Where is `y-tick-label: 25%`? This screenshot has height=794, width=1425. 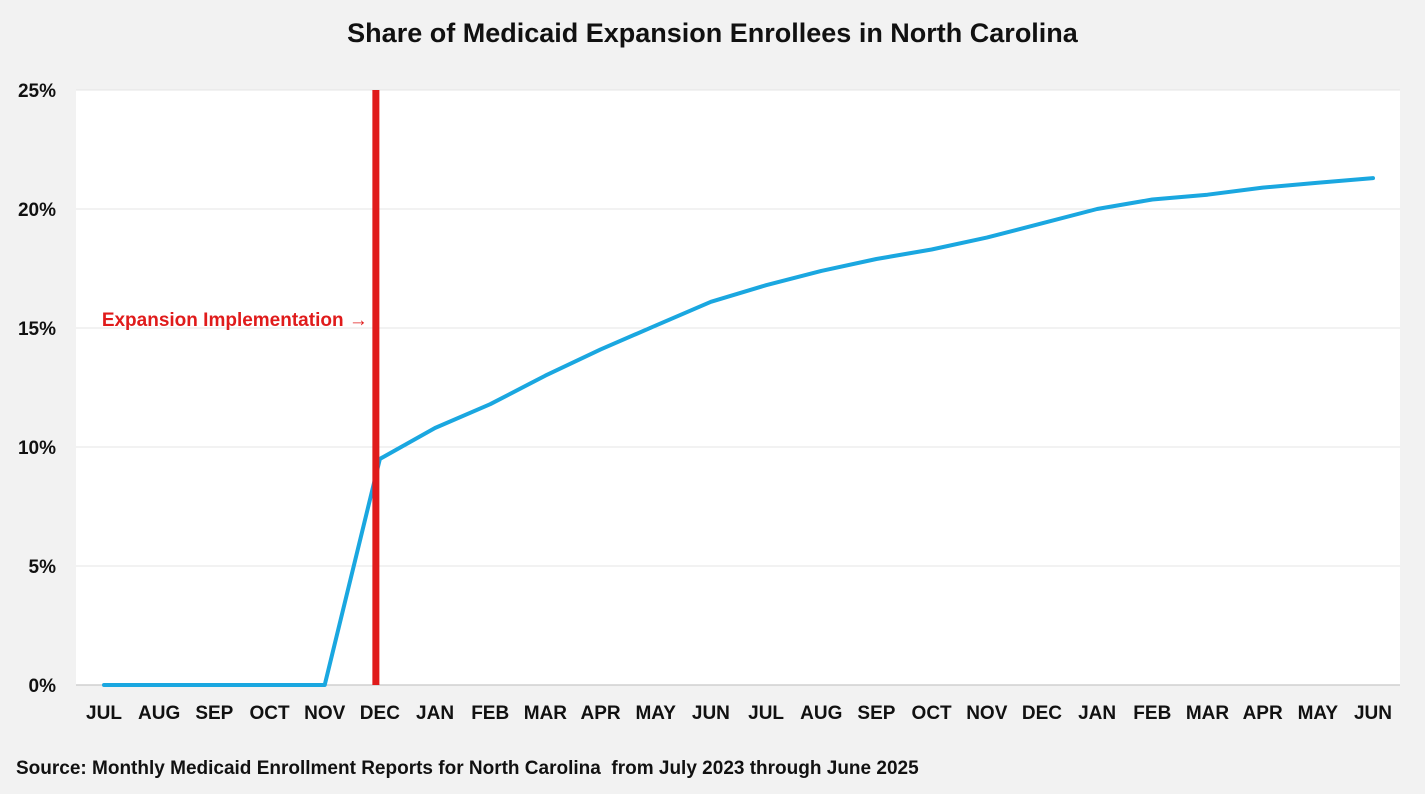 y-tick-label: 25% is located at coordinates (37, 91).